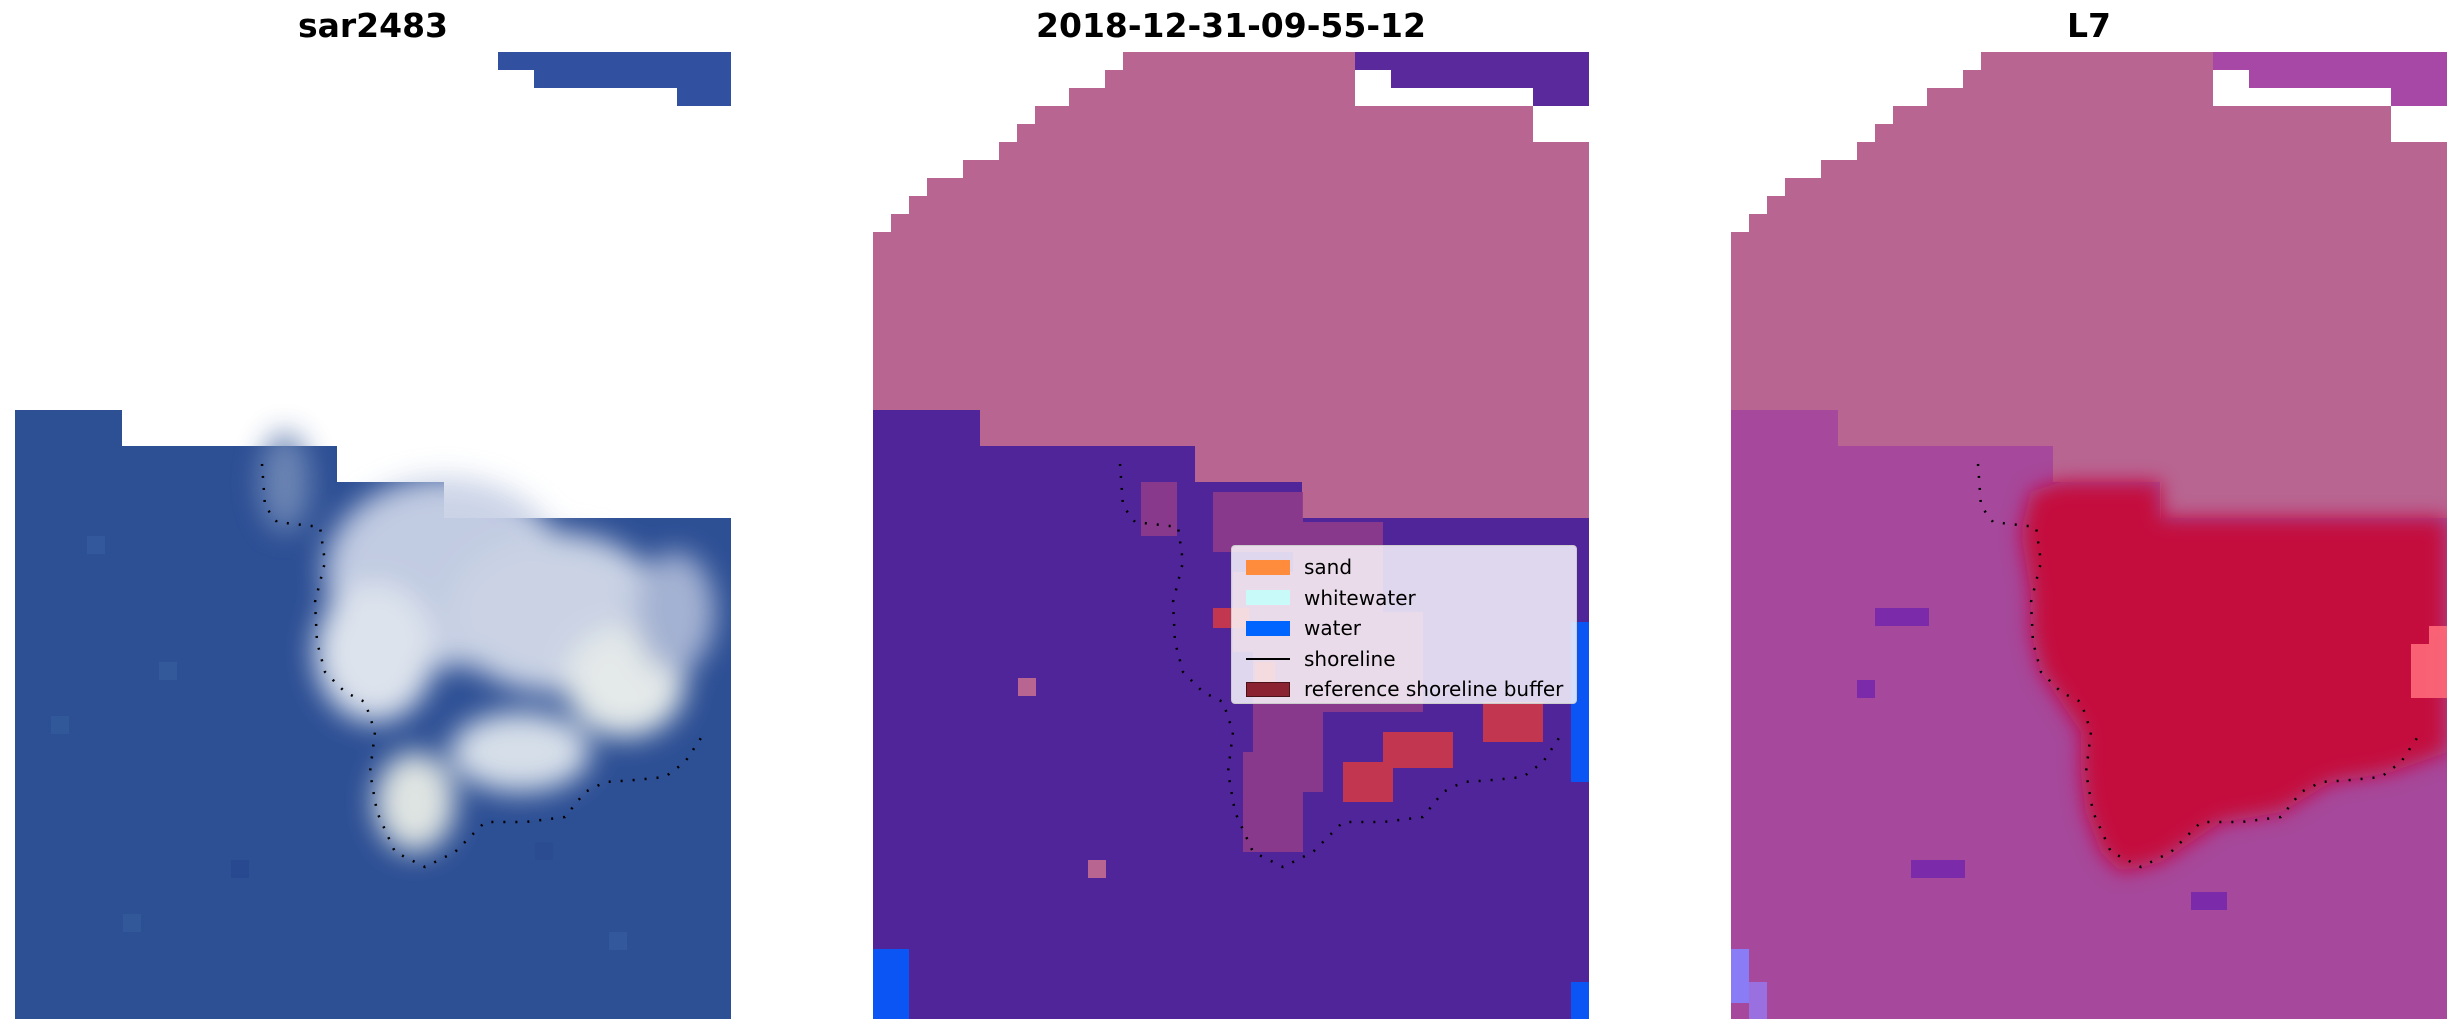  What do you see at coordinates (1268, 689) in the screenshot?
I see `legend-swatch-reference-buffer` at bounding box center [1268, 689].